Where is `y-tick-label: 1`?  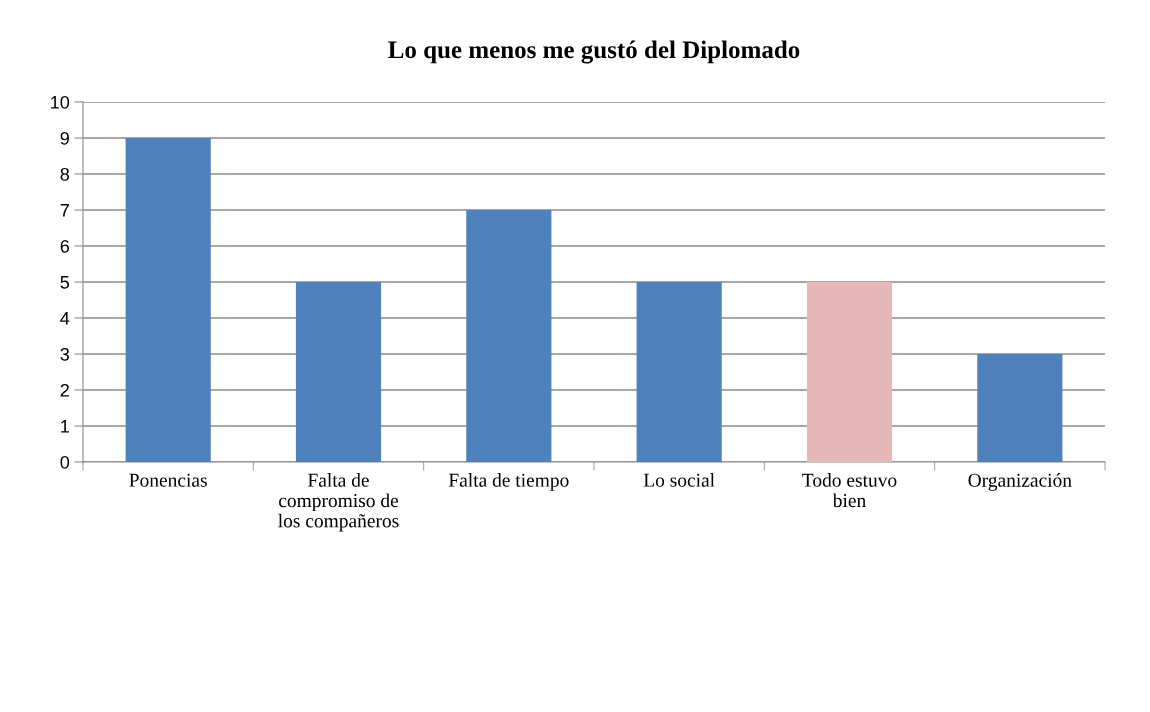 y-tick-label: 1 is located at coordinates (65, 426).